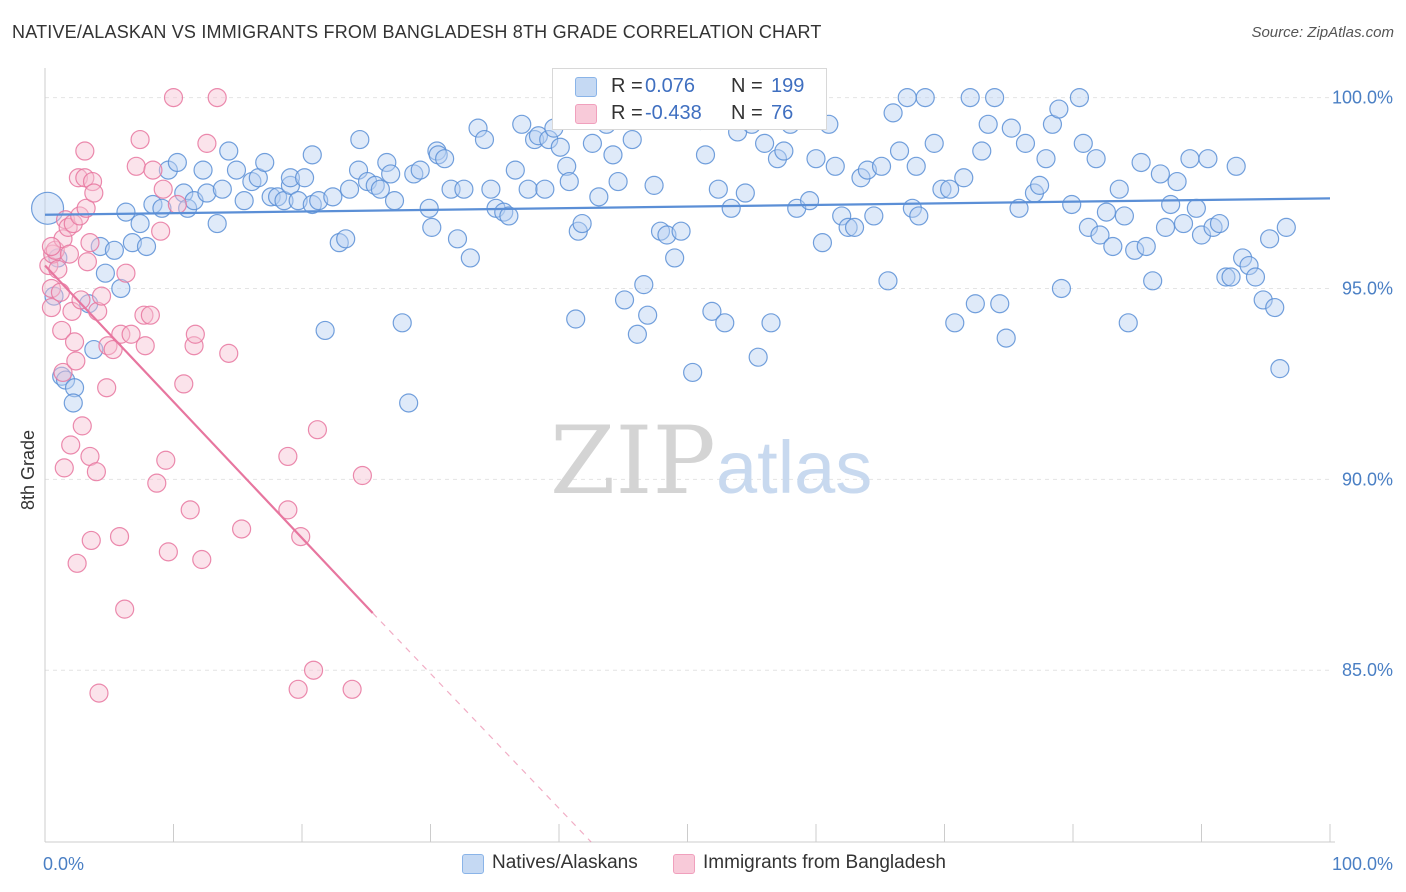 The width and height of the screenshot is (1406, 892). What do you see at coordinates (473, 864) in the screenshot?
I see `legend-swatch-natives` at bounding box center [473, 864].